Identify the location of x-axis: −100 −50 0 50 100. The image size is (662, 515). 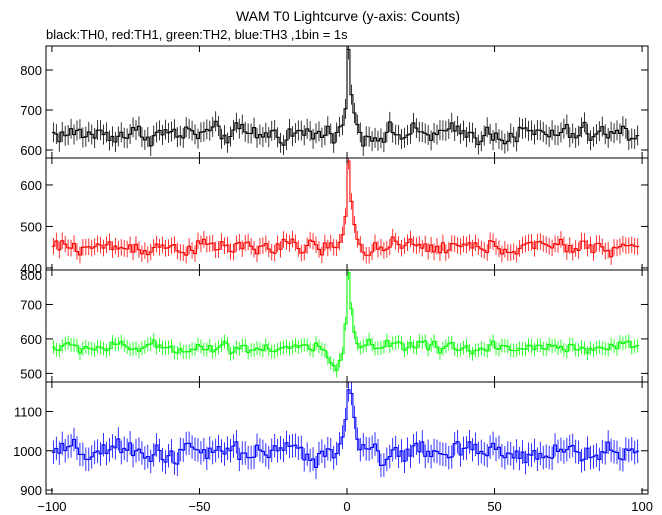
(345, 506).